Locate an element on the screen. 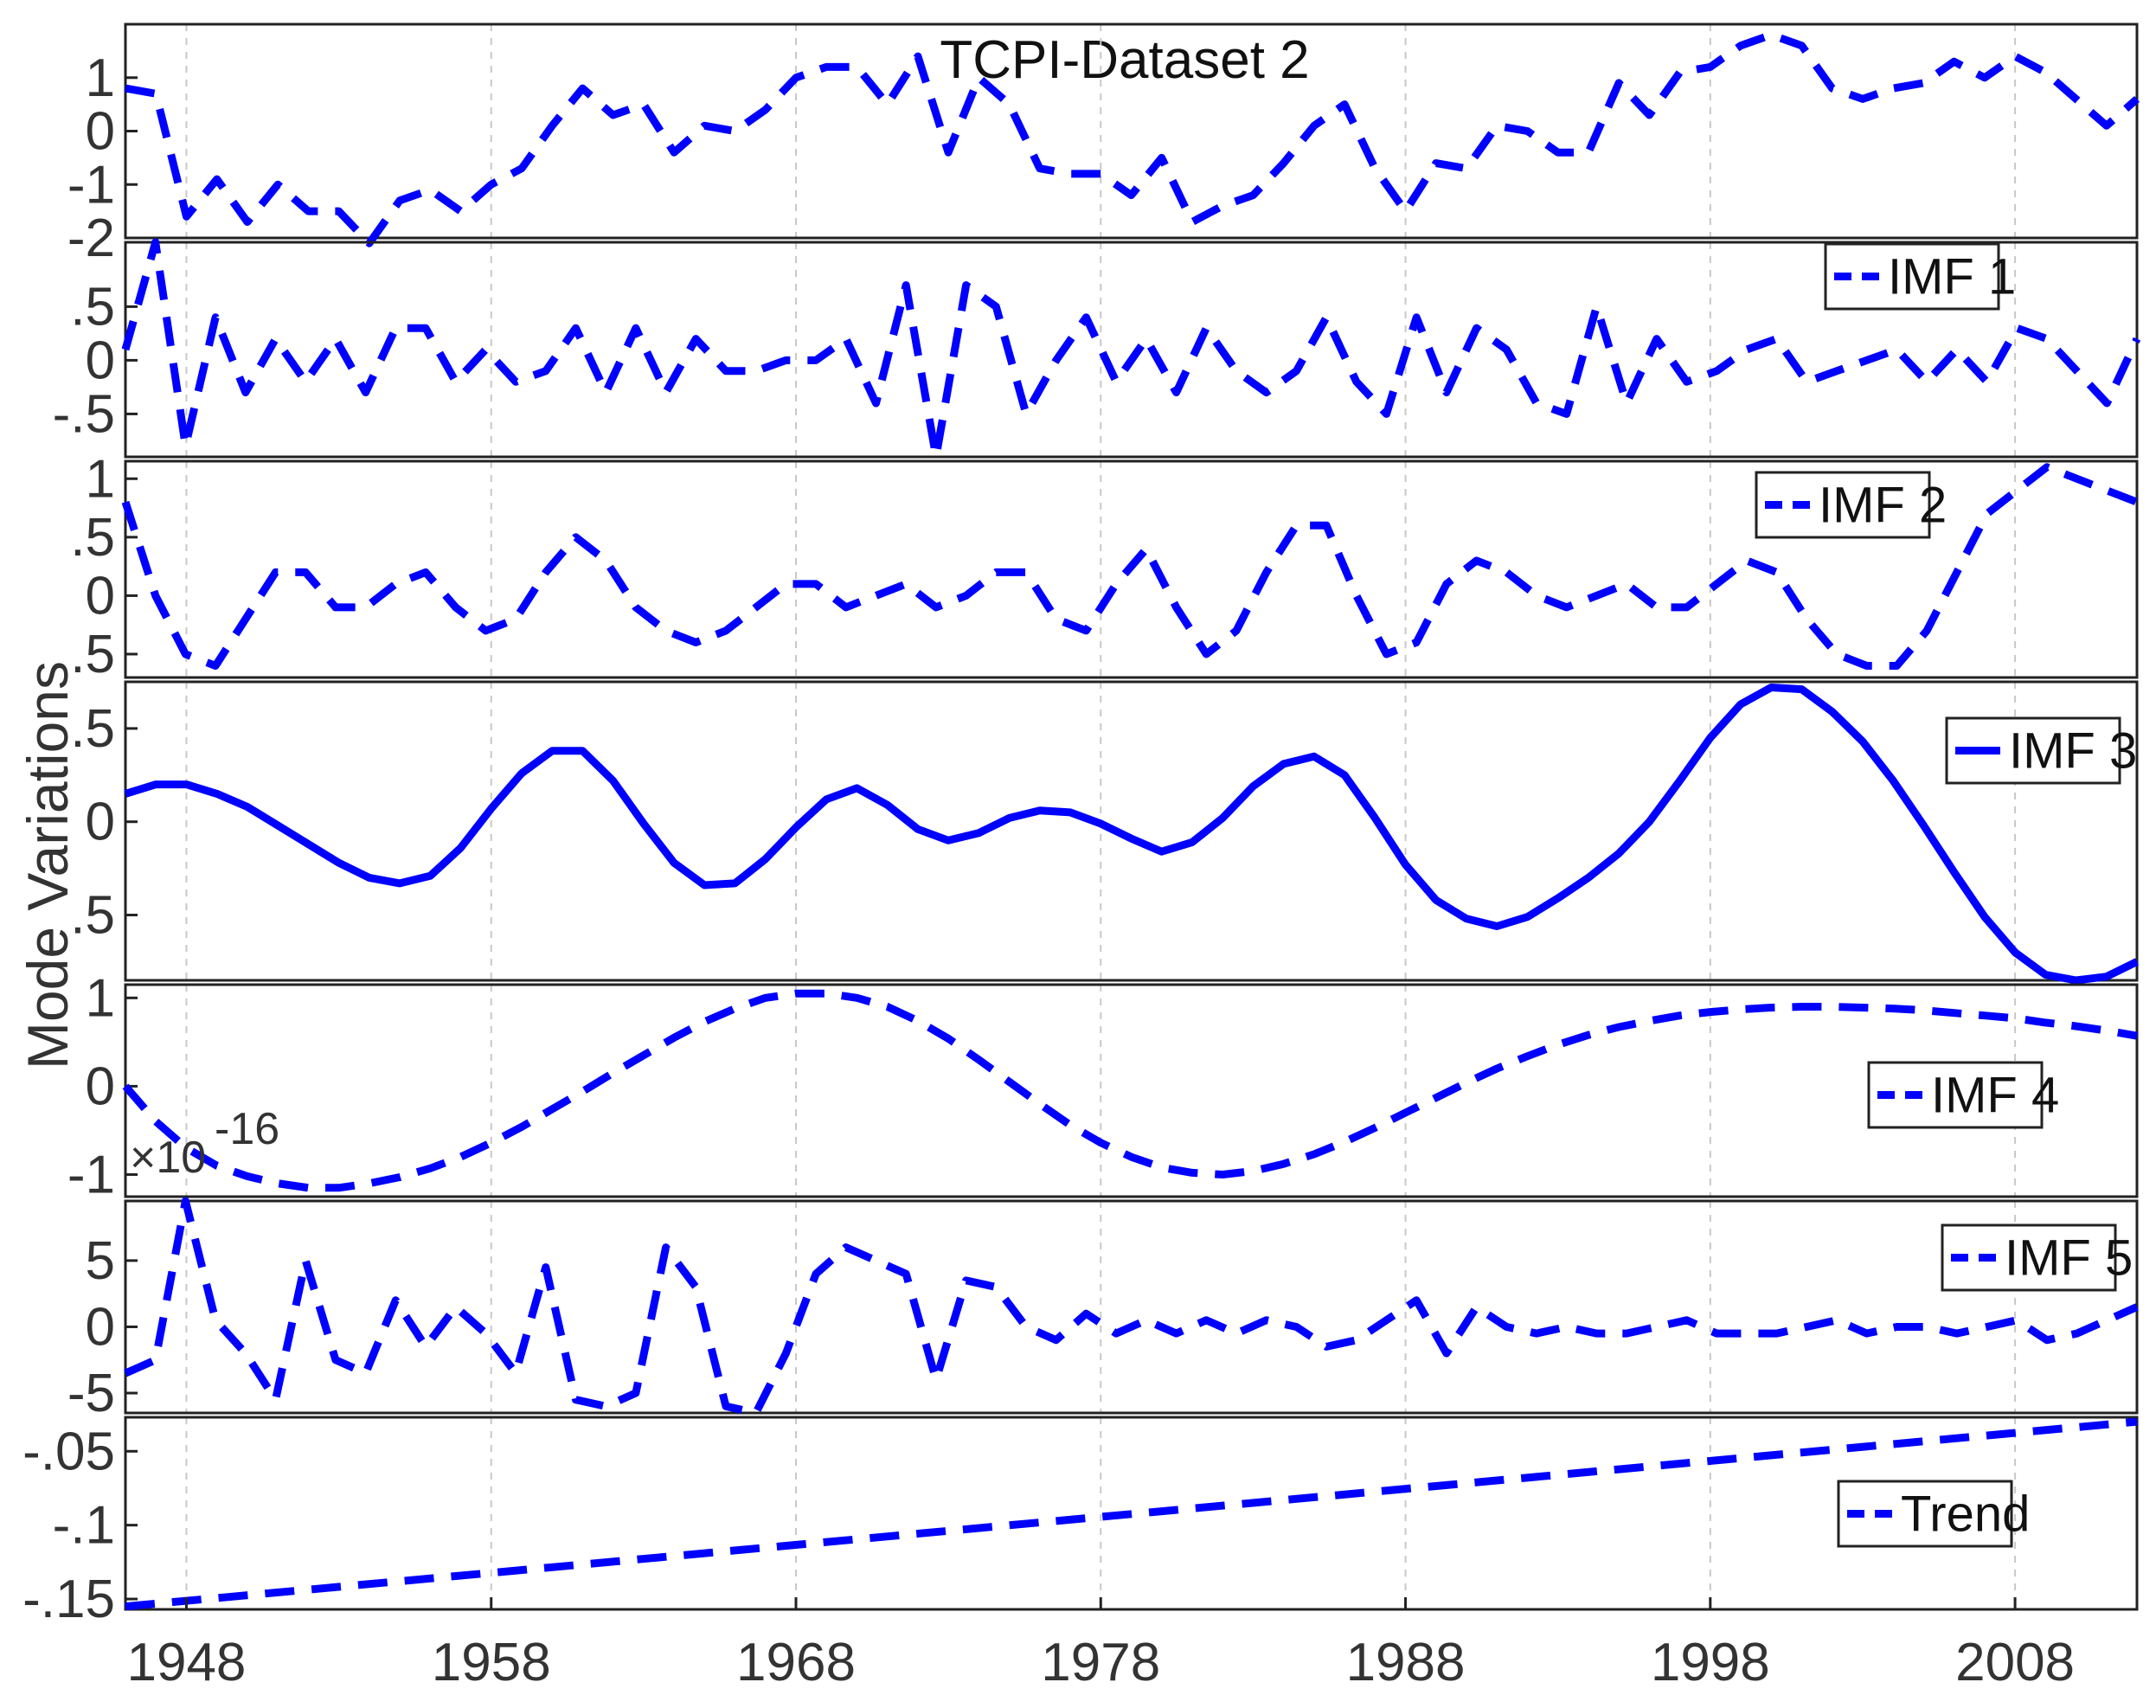  x-tick-label: 1988 is located at coordinates (1406, 1663).